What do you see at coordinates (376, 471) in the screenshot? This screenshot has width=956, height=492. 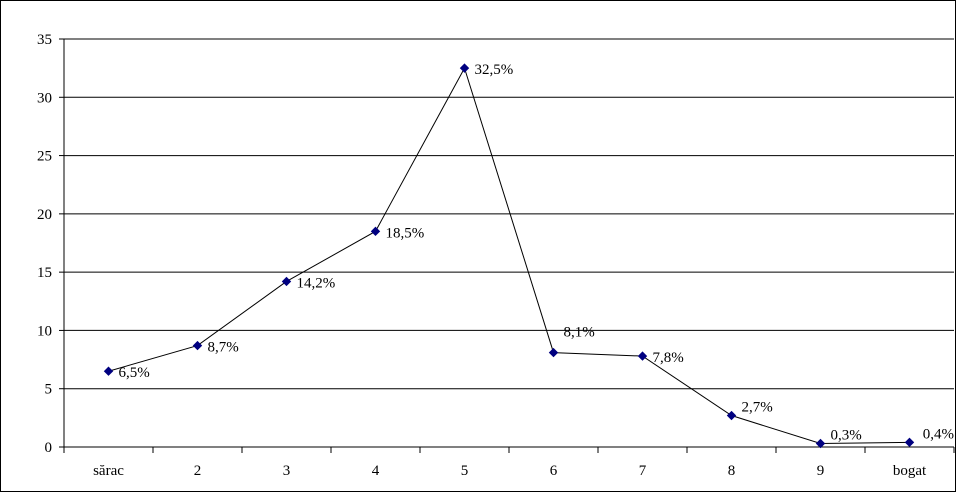 I see `x-tick-label: 4` at bounding box center [376, 471].